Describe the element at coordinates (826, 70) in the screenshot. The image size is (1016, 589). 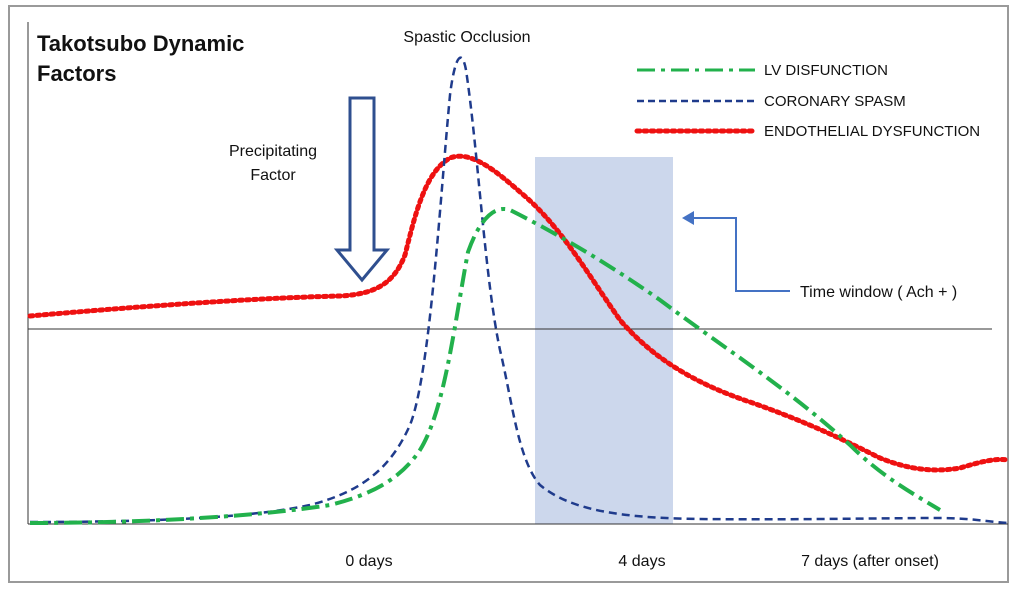
I see `legend-label-lv: LV DISFUNCTION` at that location.